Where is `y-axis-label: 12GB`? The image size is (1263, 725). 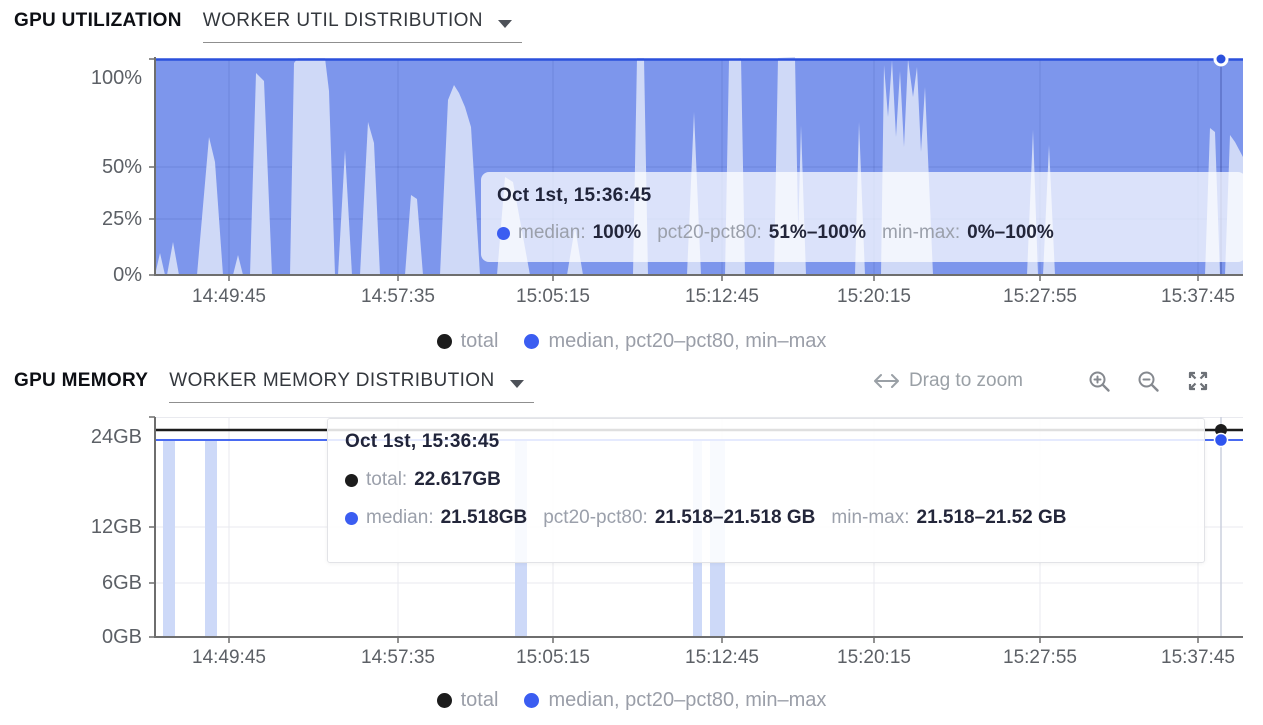 y-axis-label: 12GB is located at coordinates (116, 527).